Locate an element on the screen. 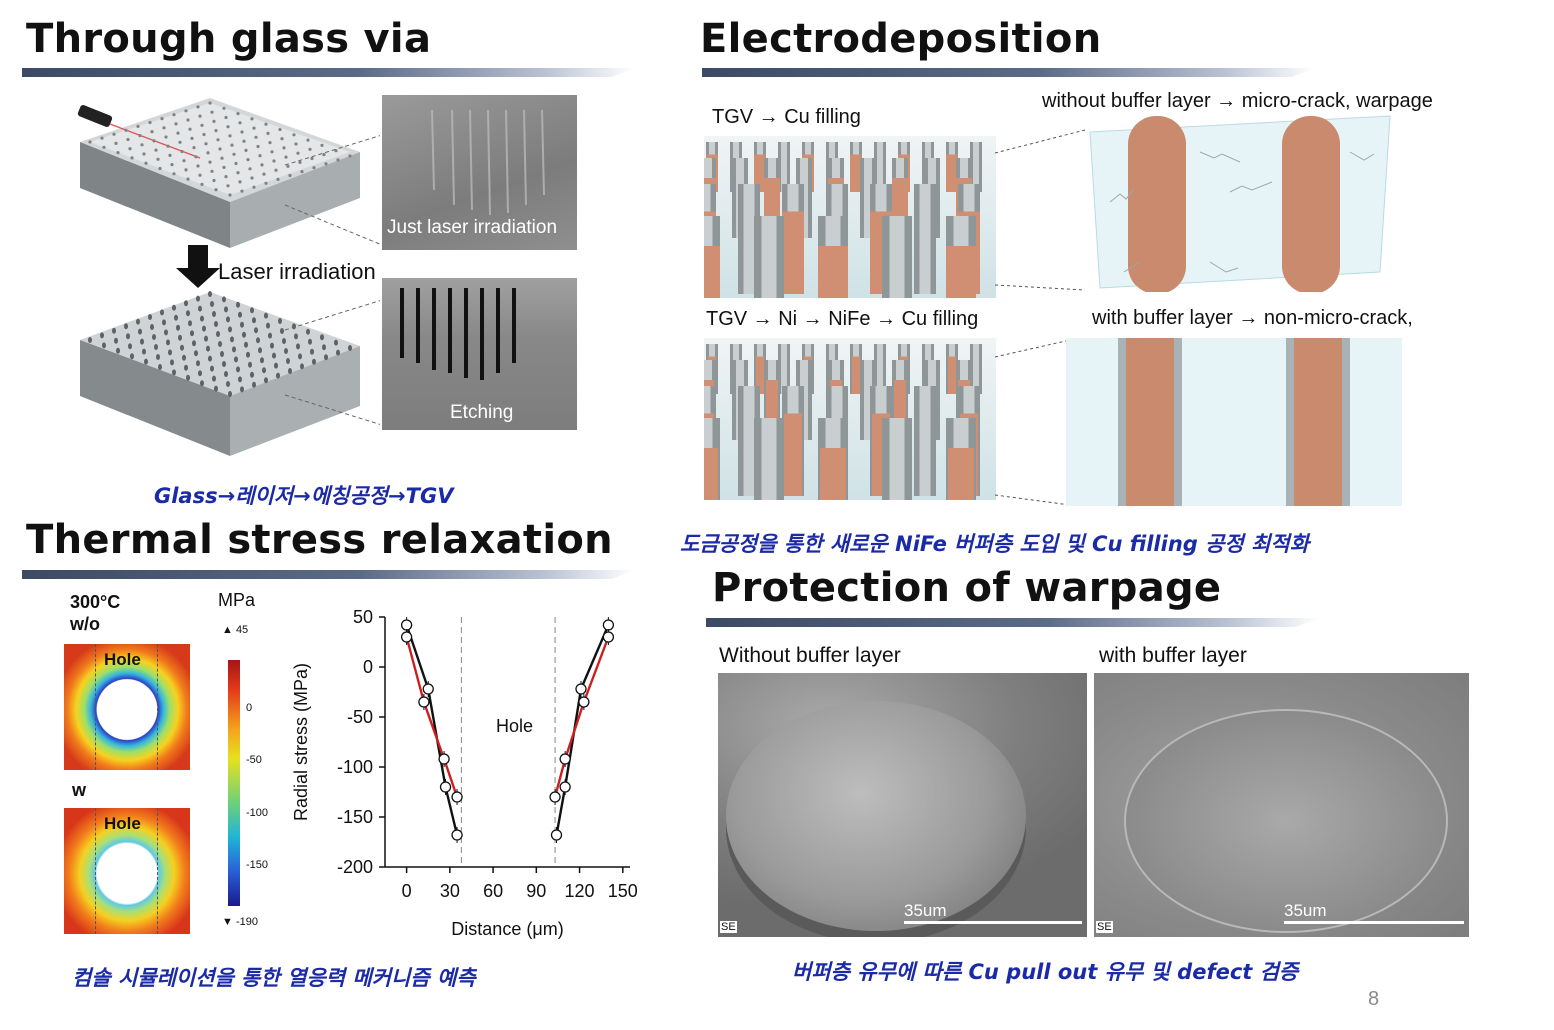  pillar-array-cu is located at coordinates (850, 217).